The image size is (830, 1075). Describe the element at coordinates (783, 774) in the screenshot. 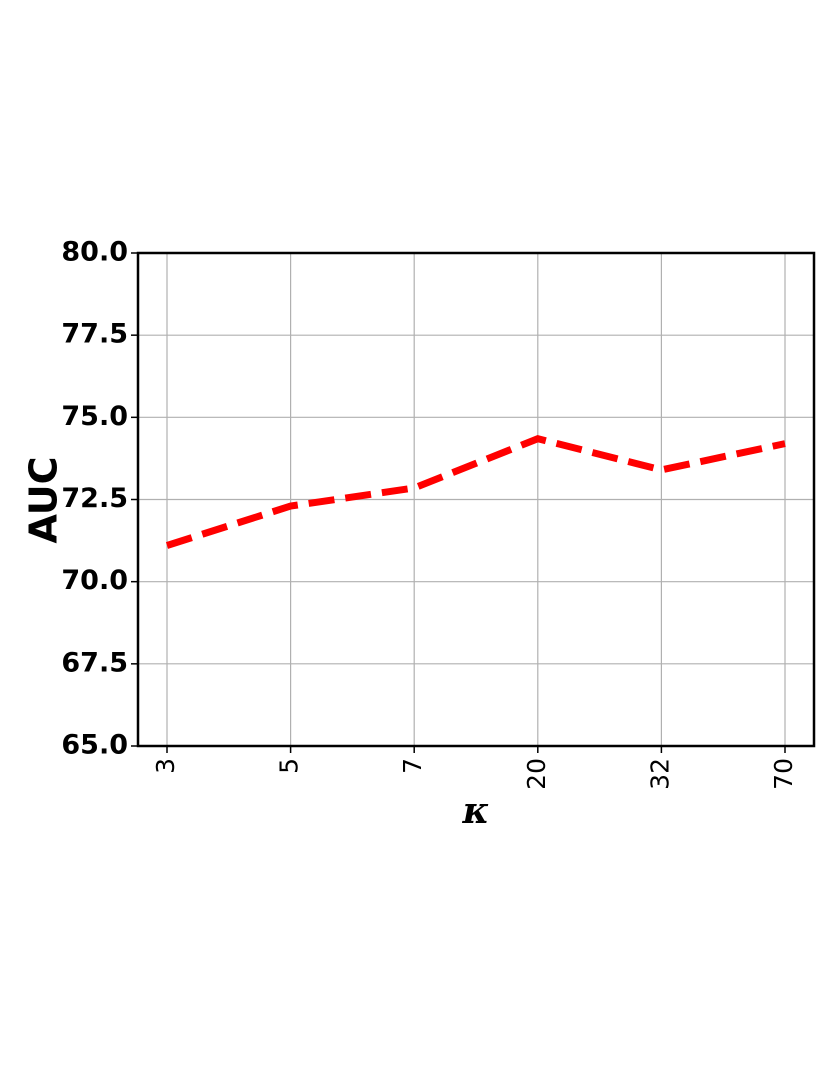

I see `x-tick-label: 70` at that location.